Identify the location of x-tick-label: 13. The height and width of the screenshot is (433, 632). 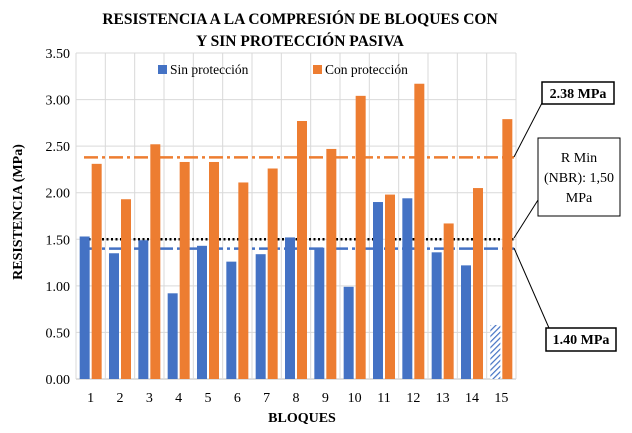
(443, 398).